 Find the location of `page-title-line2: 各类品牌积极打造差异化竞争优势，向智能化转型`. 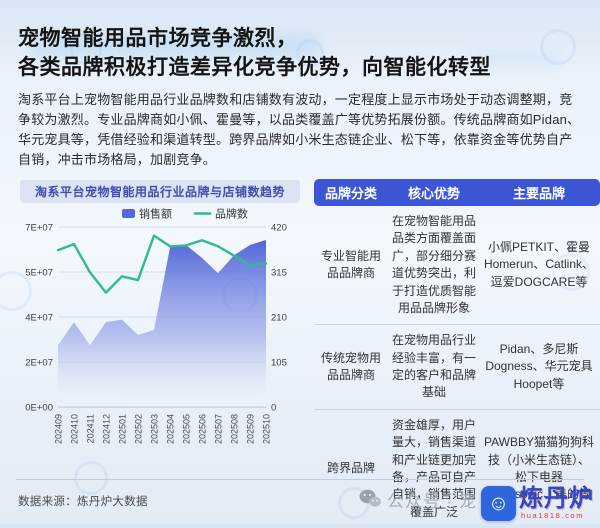

page-title-line2: 各类品牌积极打造差异化竞争优势，向智能化转型 is located at coordinates (254, 67).